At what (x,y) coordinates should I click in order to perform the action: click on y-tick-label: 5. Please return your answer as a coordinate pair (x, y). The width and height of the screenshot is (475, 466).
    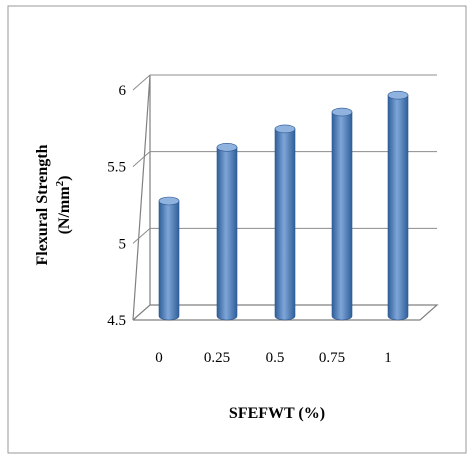
    Looking at the image, I should click on (123, 244).